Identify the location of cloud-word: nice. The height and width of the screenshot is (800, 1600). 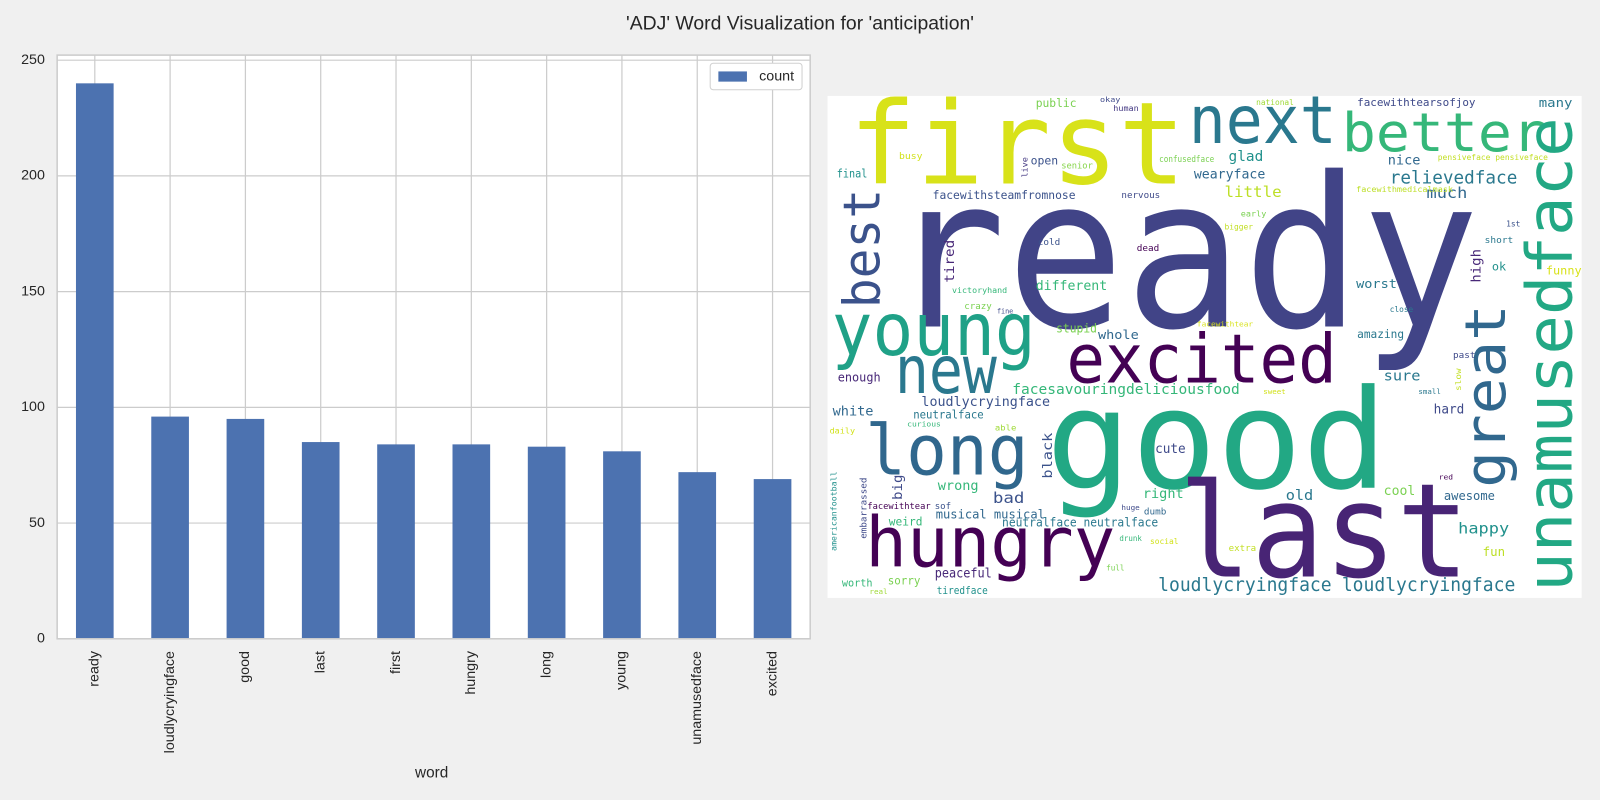
(1404, 160).